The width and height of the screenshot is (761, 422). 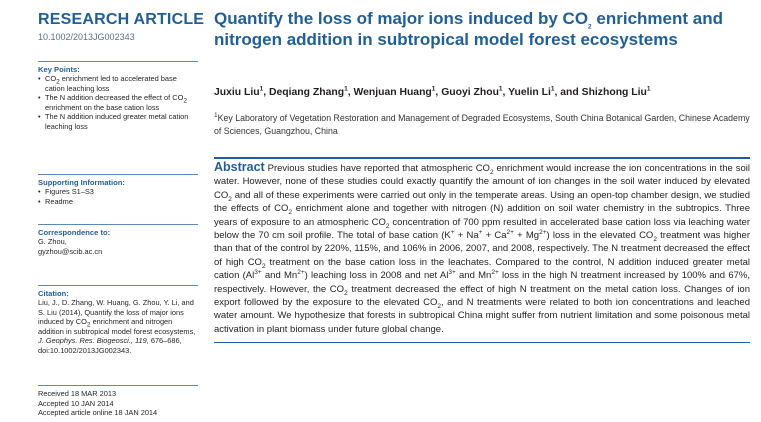 What do you see at coordinates (59, 69) in the screenshot?
I see `key-points-heading: Key Points:` at bounding box center [59, 69].